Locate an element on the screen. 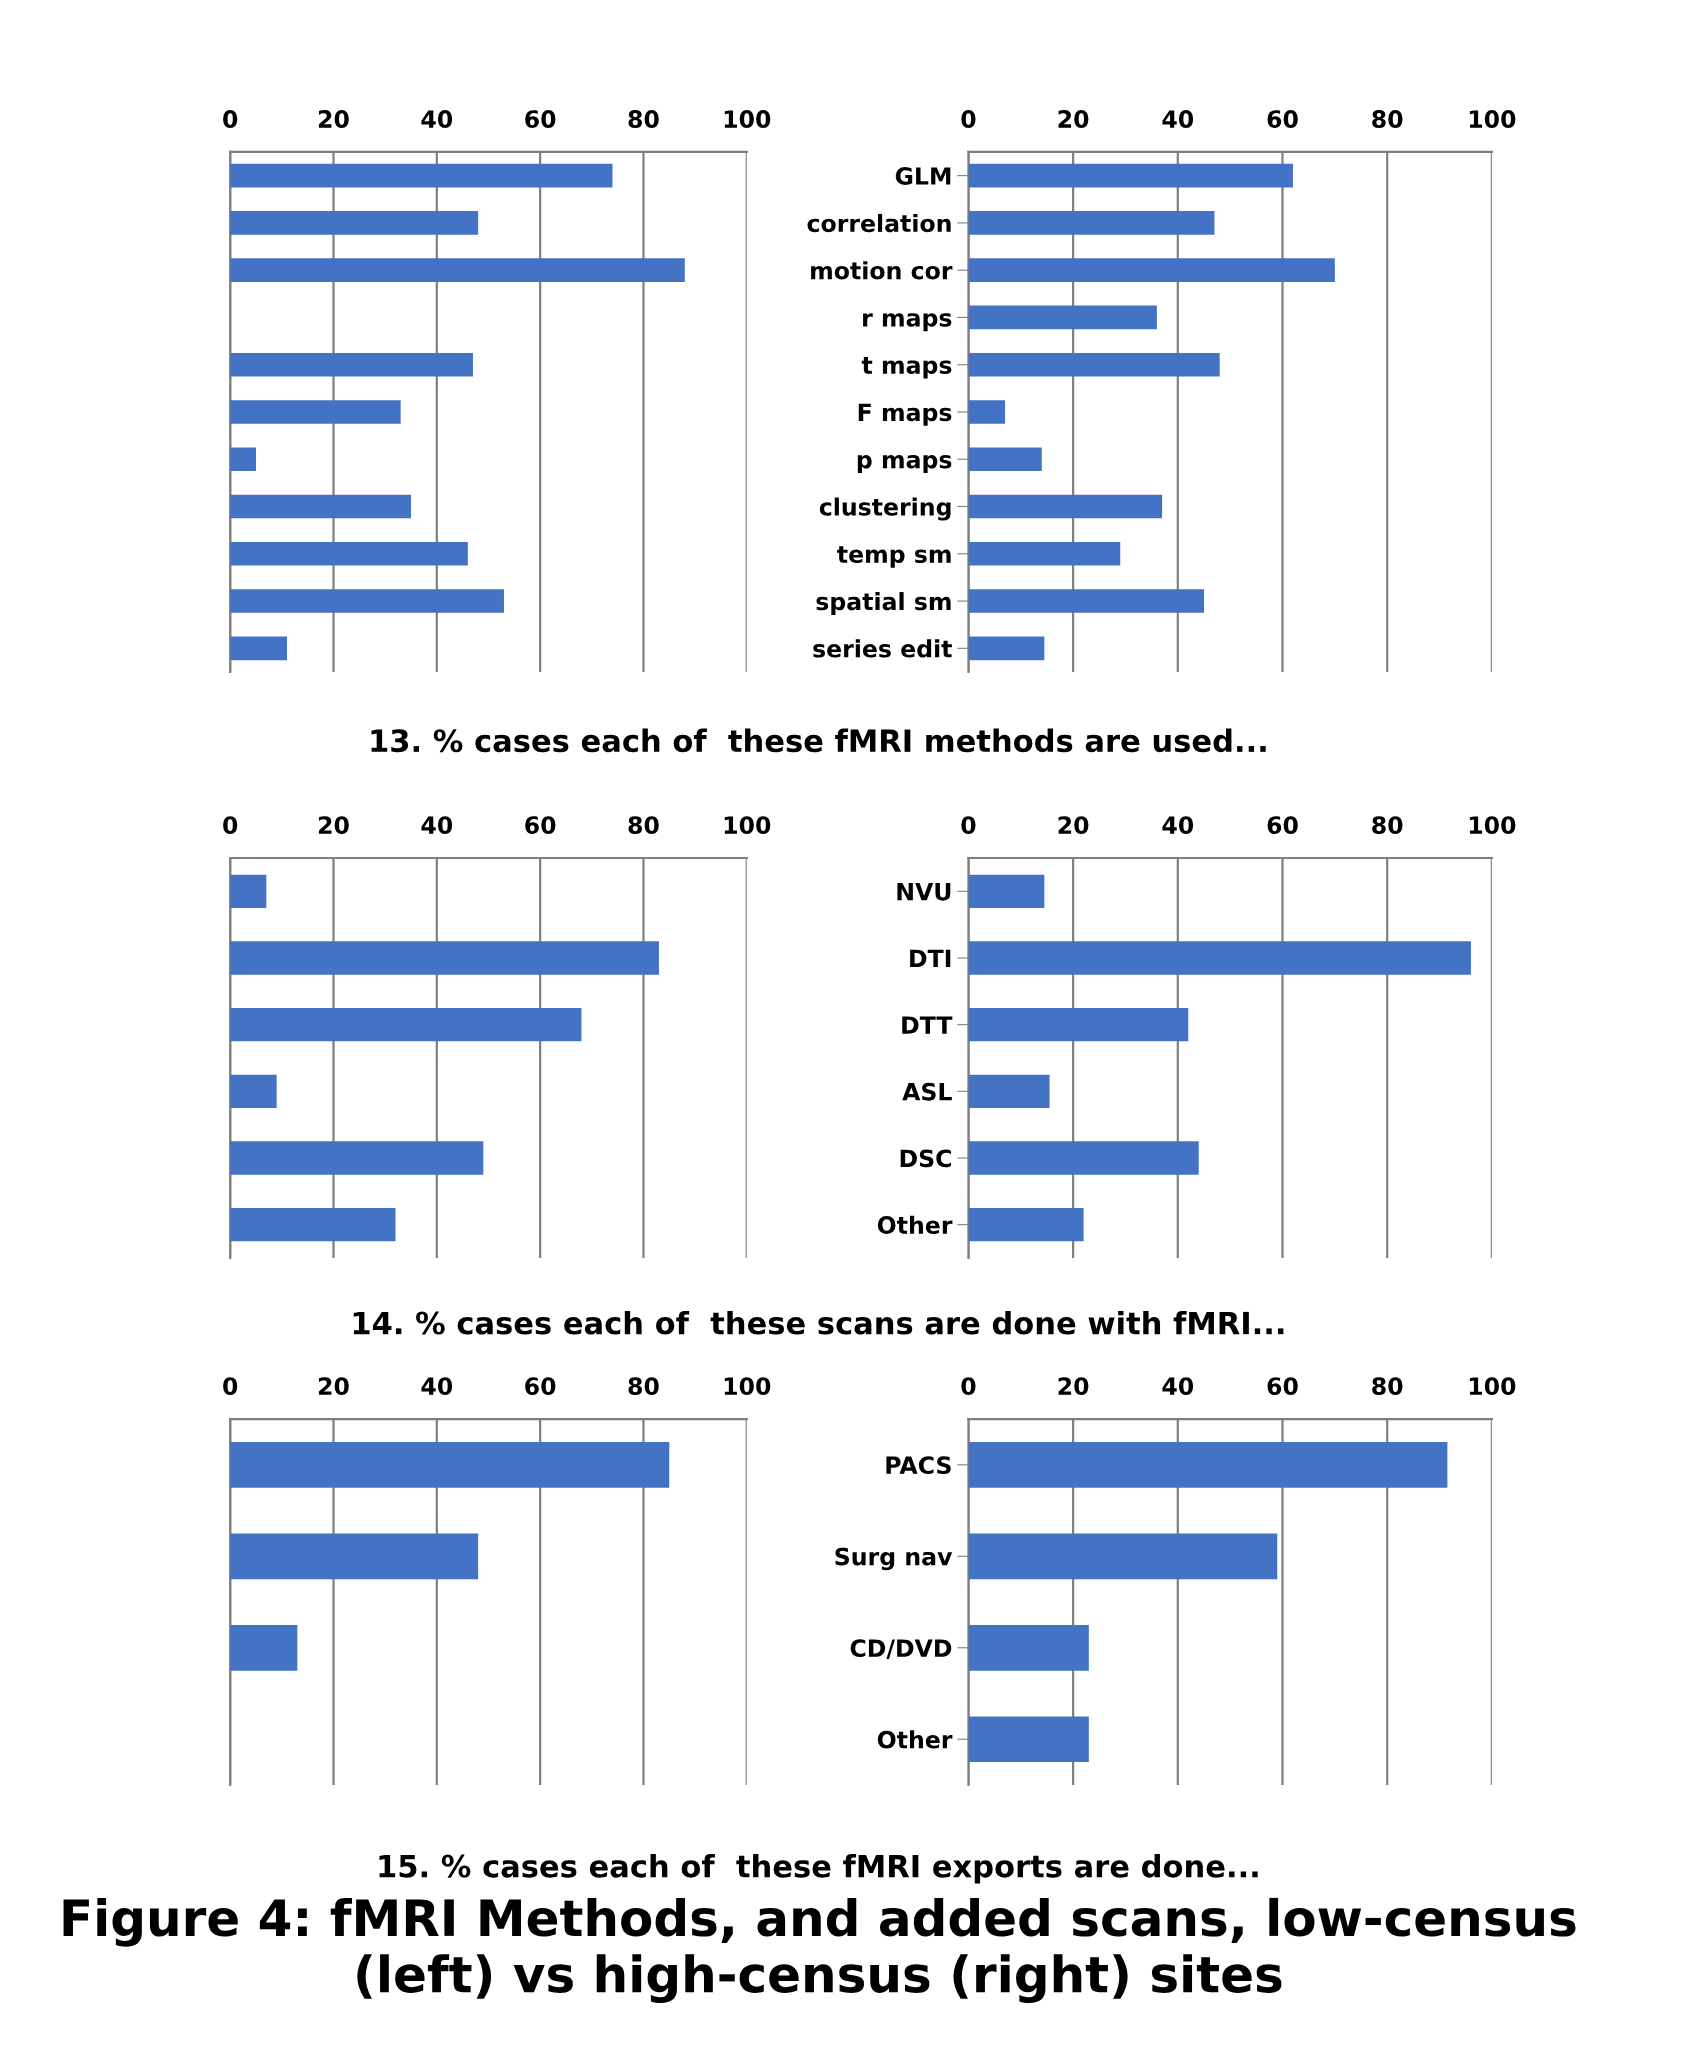 This screenshot has height=2065, width=1705. y-tick-label: GLM is located at coordinates (923, 176).